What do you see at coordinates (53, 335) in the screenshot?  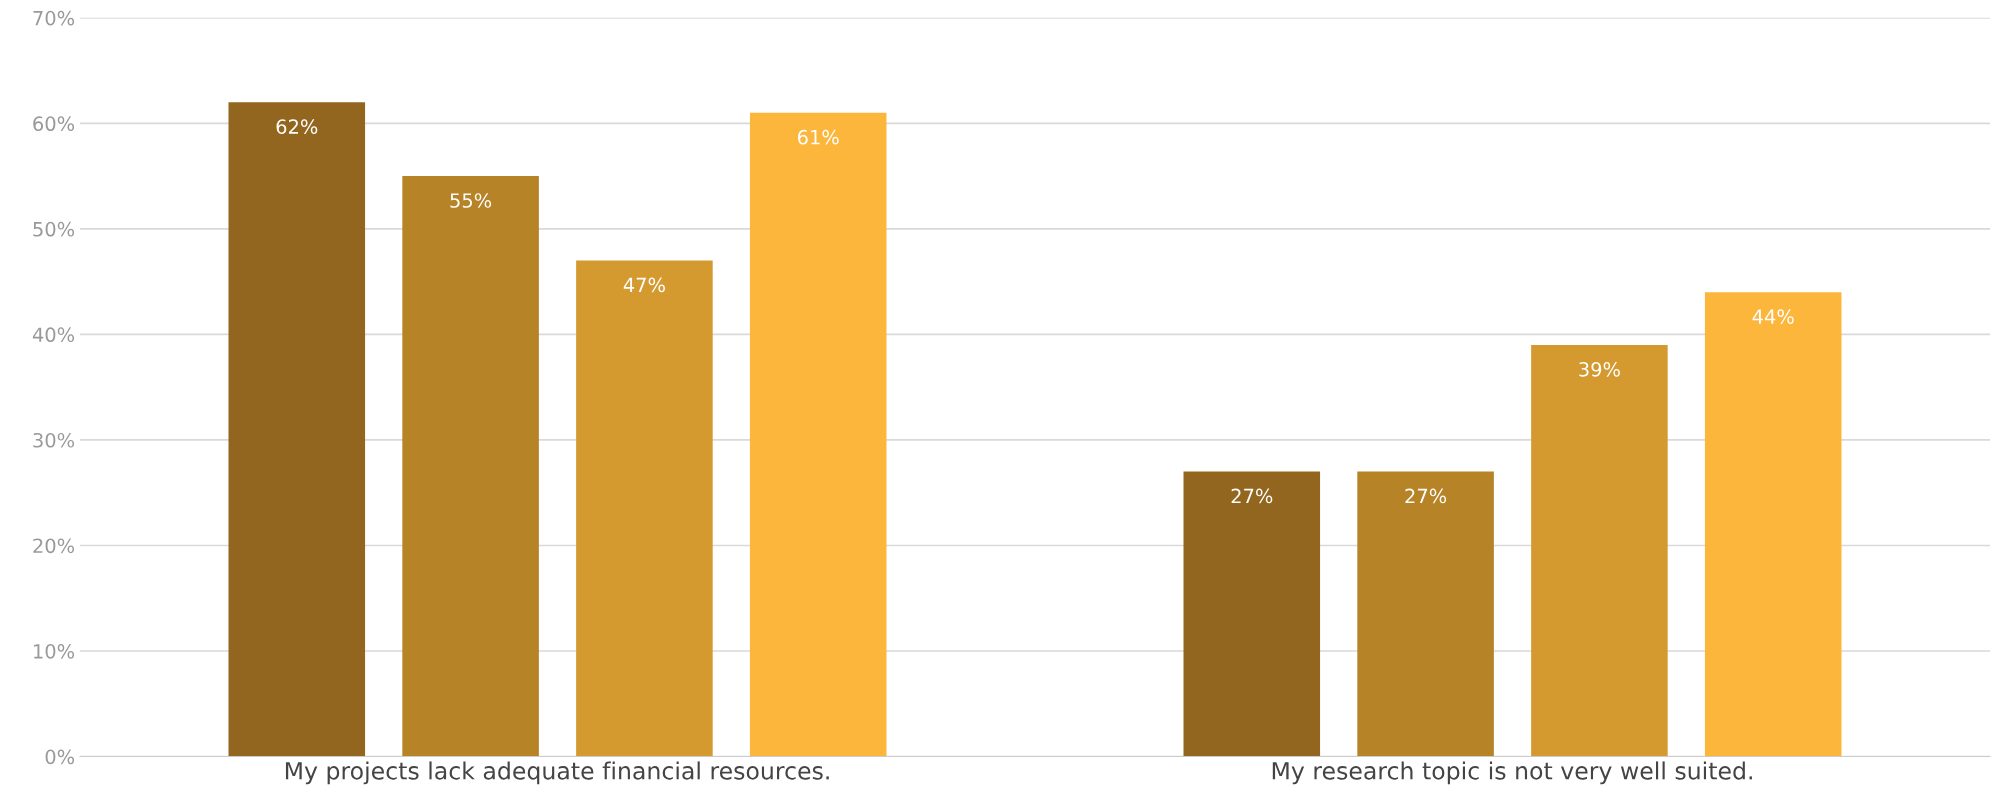 I see `y-tick-label: 40%` at bounding box center [53, 335].